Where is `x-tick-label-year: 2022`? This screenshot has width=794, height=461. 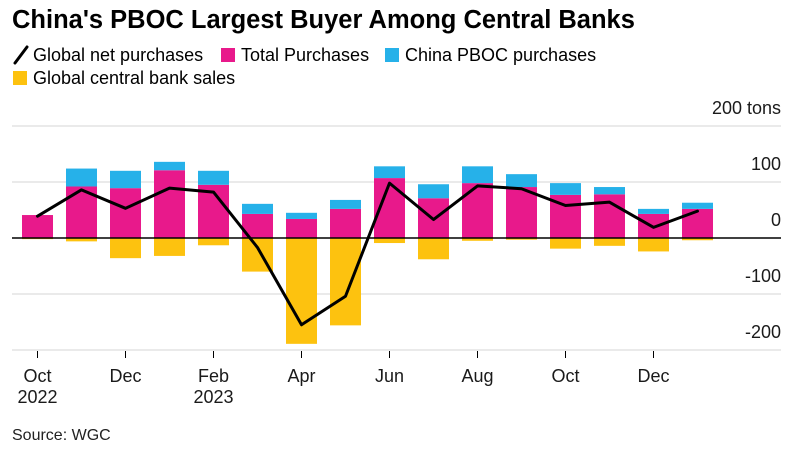 x-tick-label-year: 2022 is located at coordinates (37, 397).